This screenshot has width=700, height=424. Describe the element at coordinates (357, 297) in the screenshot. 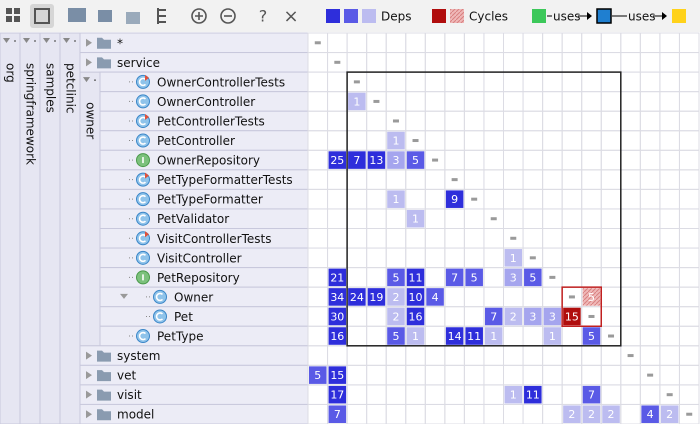

I see `cell-value: 24` at that location.